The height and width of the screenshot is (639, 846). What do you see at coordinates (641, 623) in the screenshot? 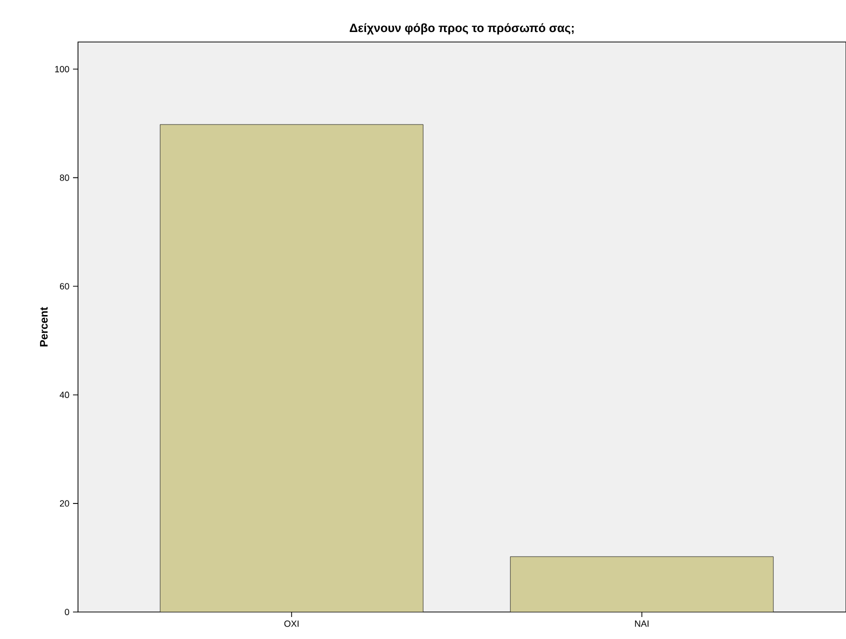
I see `x-tick-label: NAI` at bounding box center [641, 623].